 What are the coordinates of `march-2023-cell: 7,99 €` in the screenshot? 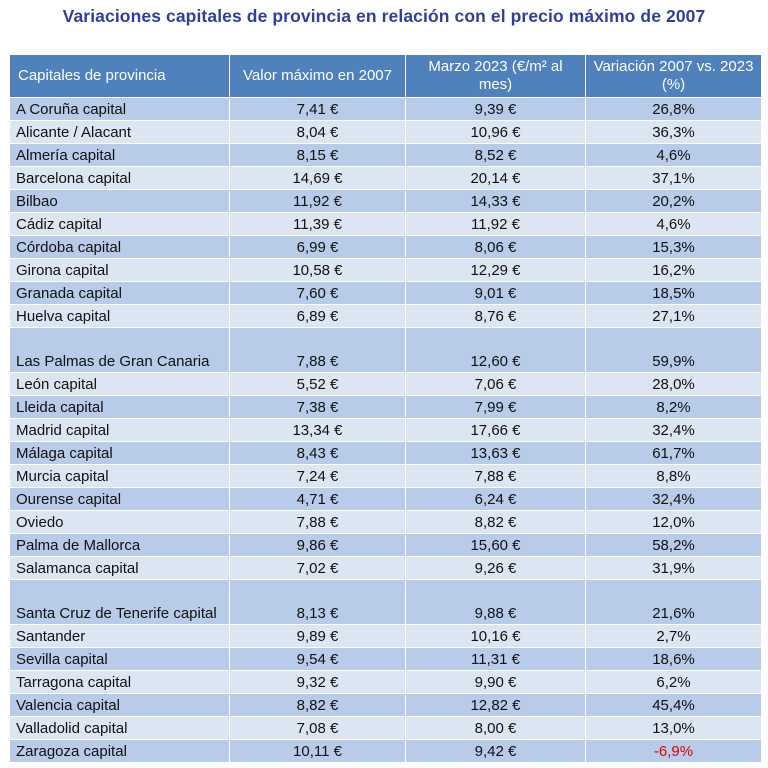 It's located at (495, 407).